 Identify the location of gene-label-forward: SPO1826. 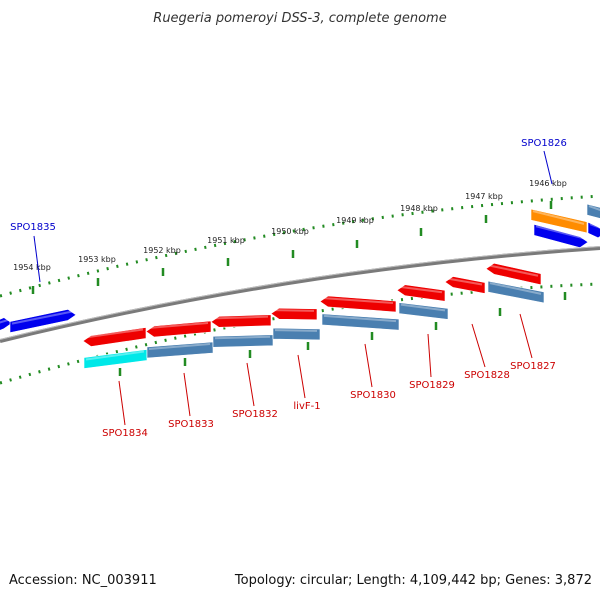
(544, 143).